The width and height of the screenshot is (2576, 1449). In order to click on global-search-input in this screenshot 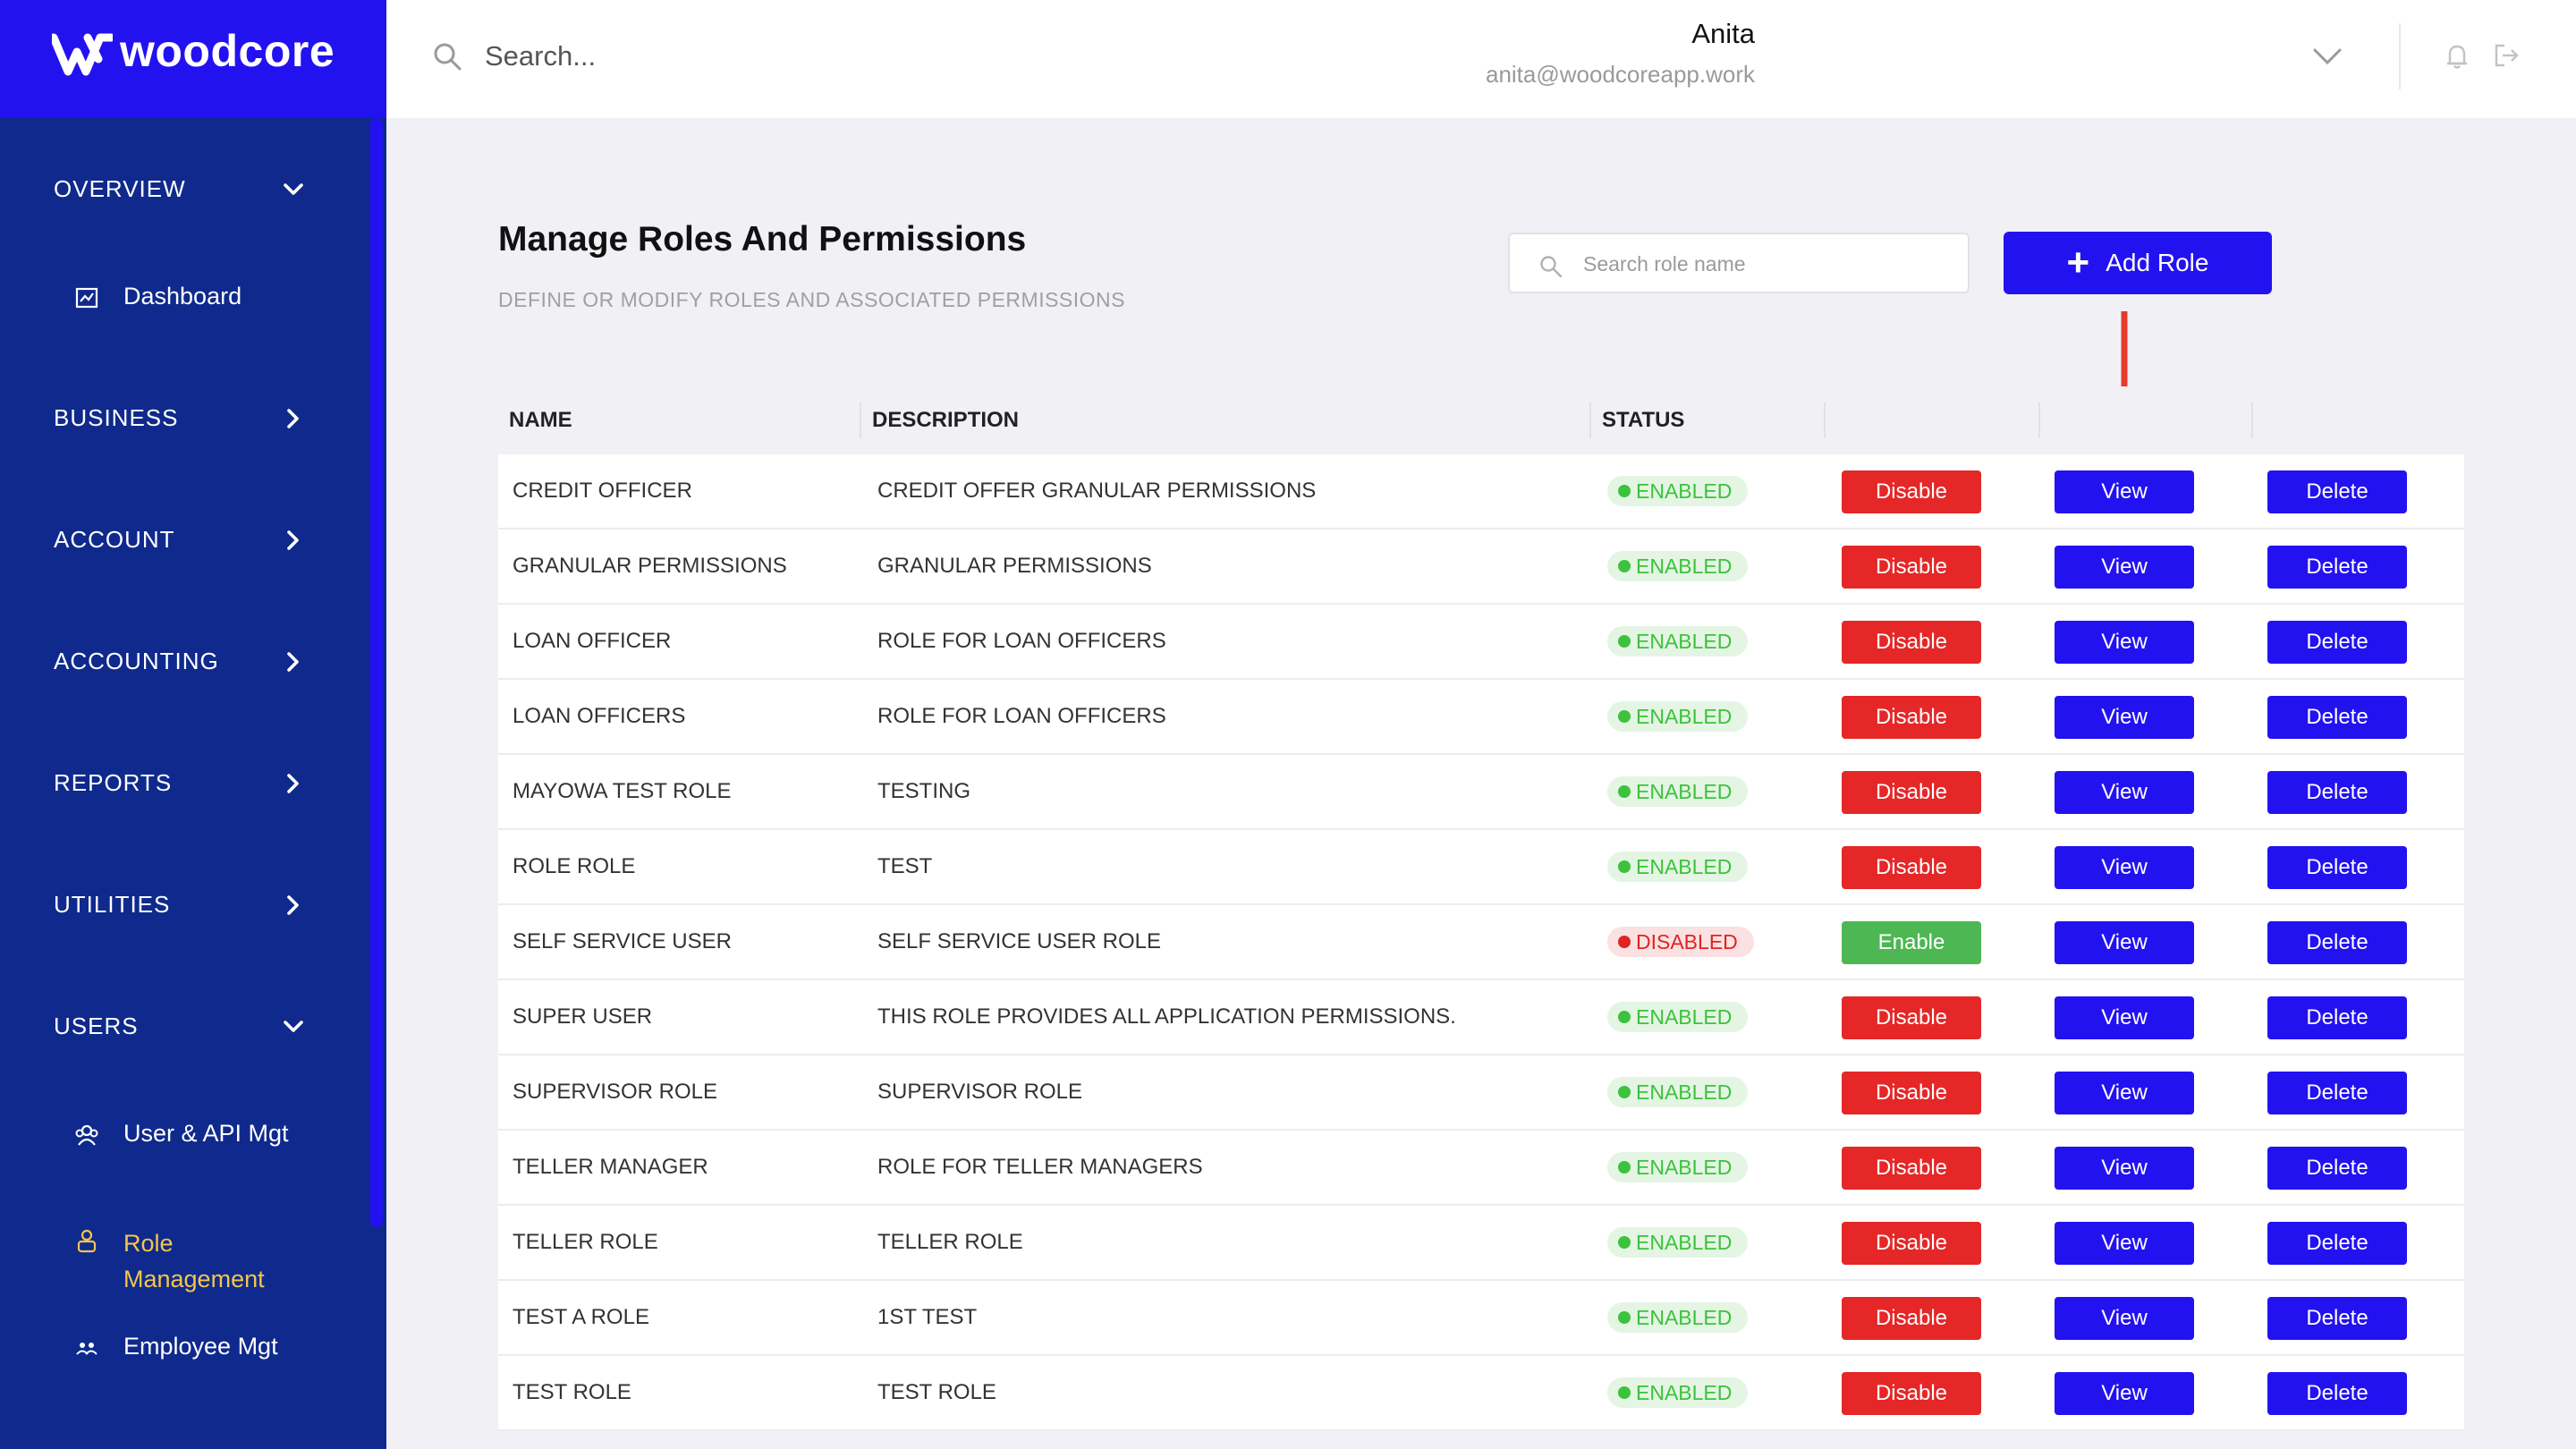, I will do `click(753, 56)`.